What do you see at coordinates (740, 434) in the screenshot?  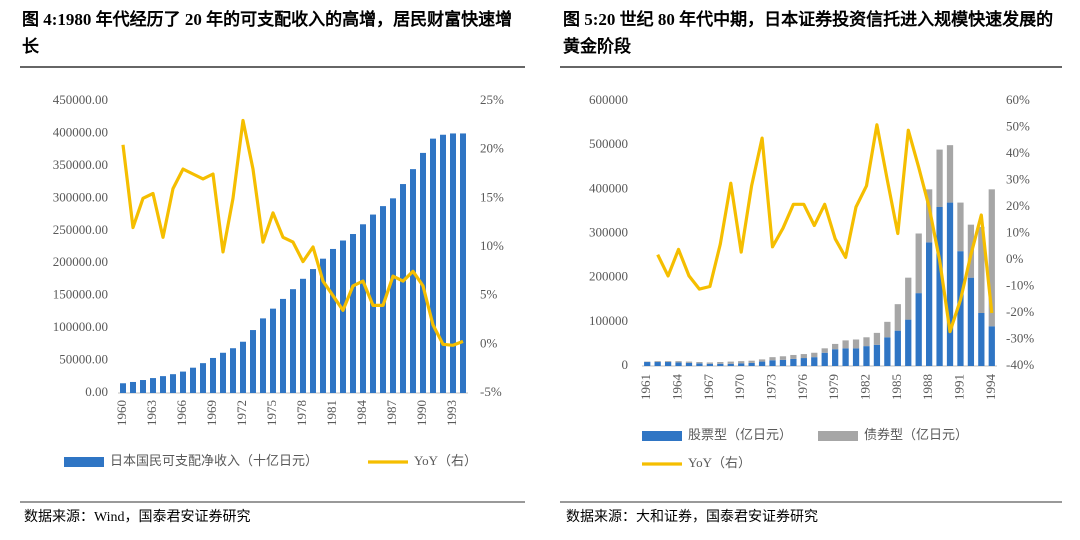 I see `legend-label: 股票型（亿日元）` at bounding box center [740, 434].